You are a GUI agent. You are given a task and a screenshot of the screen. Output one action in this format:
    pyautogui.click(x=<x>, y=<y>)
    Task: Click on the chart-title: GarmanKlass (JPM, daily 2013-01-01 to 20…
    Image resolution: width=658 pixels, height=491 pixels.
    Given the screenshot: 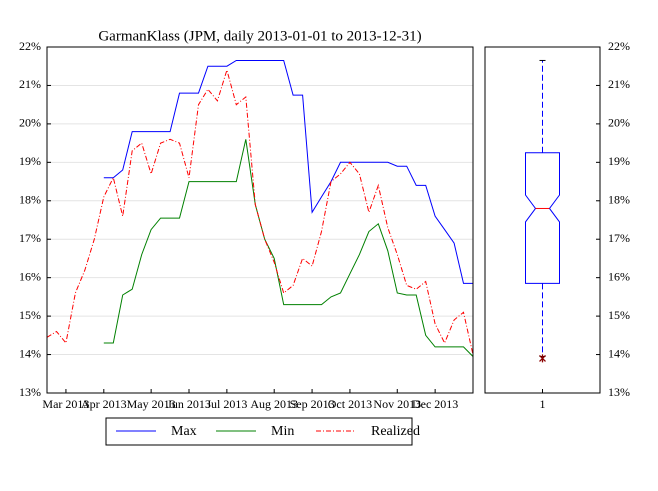 What is the action you would take?
    pyautogui.click(x=259, y=36)
    